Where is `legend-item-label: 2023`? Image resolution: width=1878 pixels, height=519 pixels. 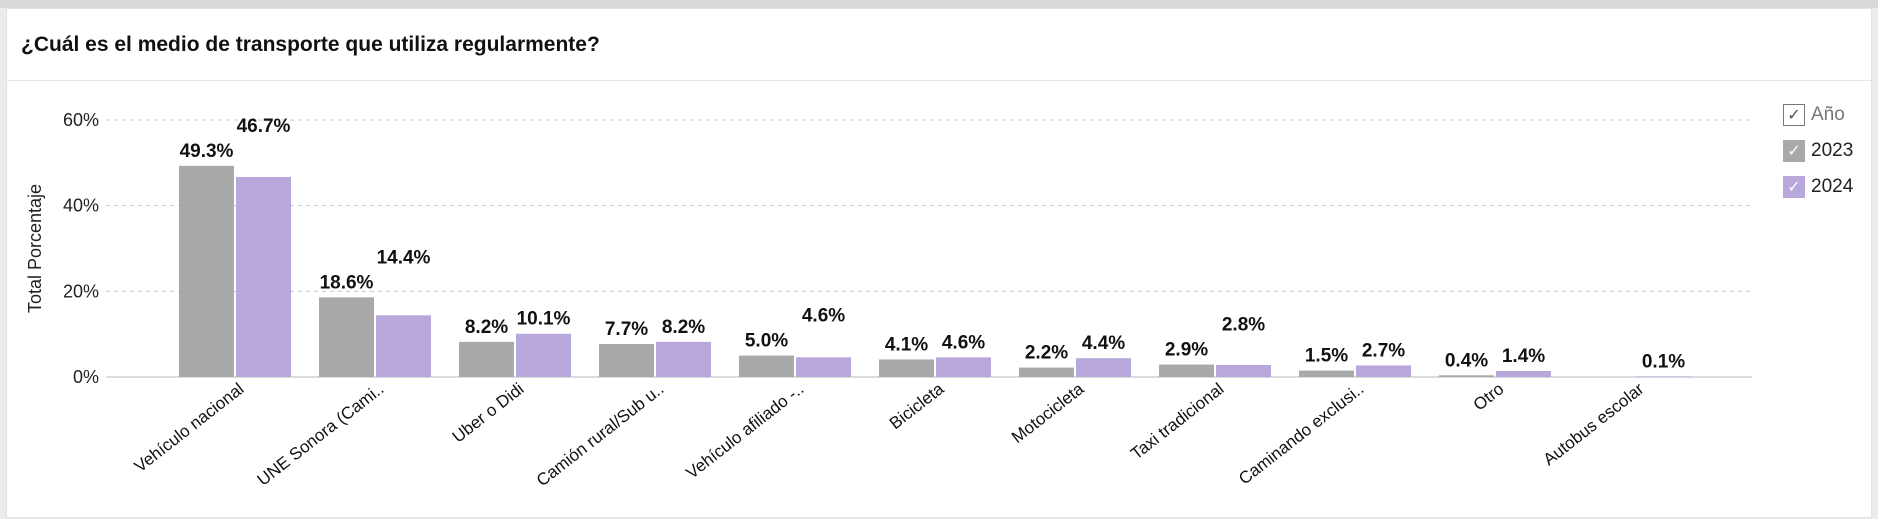
legend-item-label: 2023 is located at coordinates (1832, 150).